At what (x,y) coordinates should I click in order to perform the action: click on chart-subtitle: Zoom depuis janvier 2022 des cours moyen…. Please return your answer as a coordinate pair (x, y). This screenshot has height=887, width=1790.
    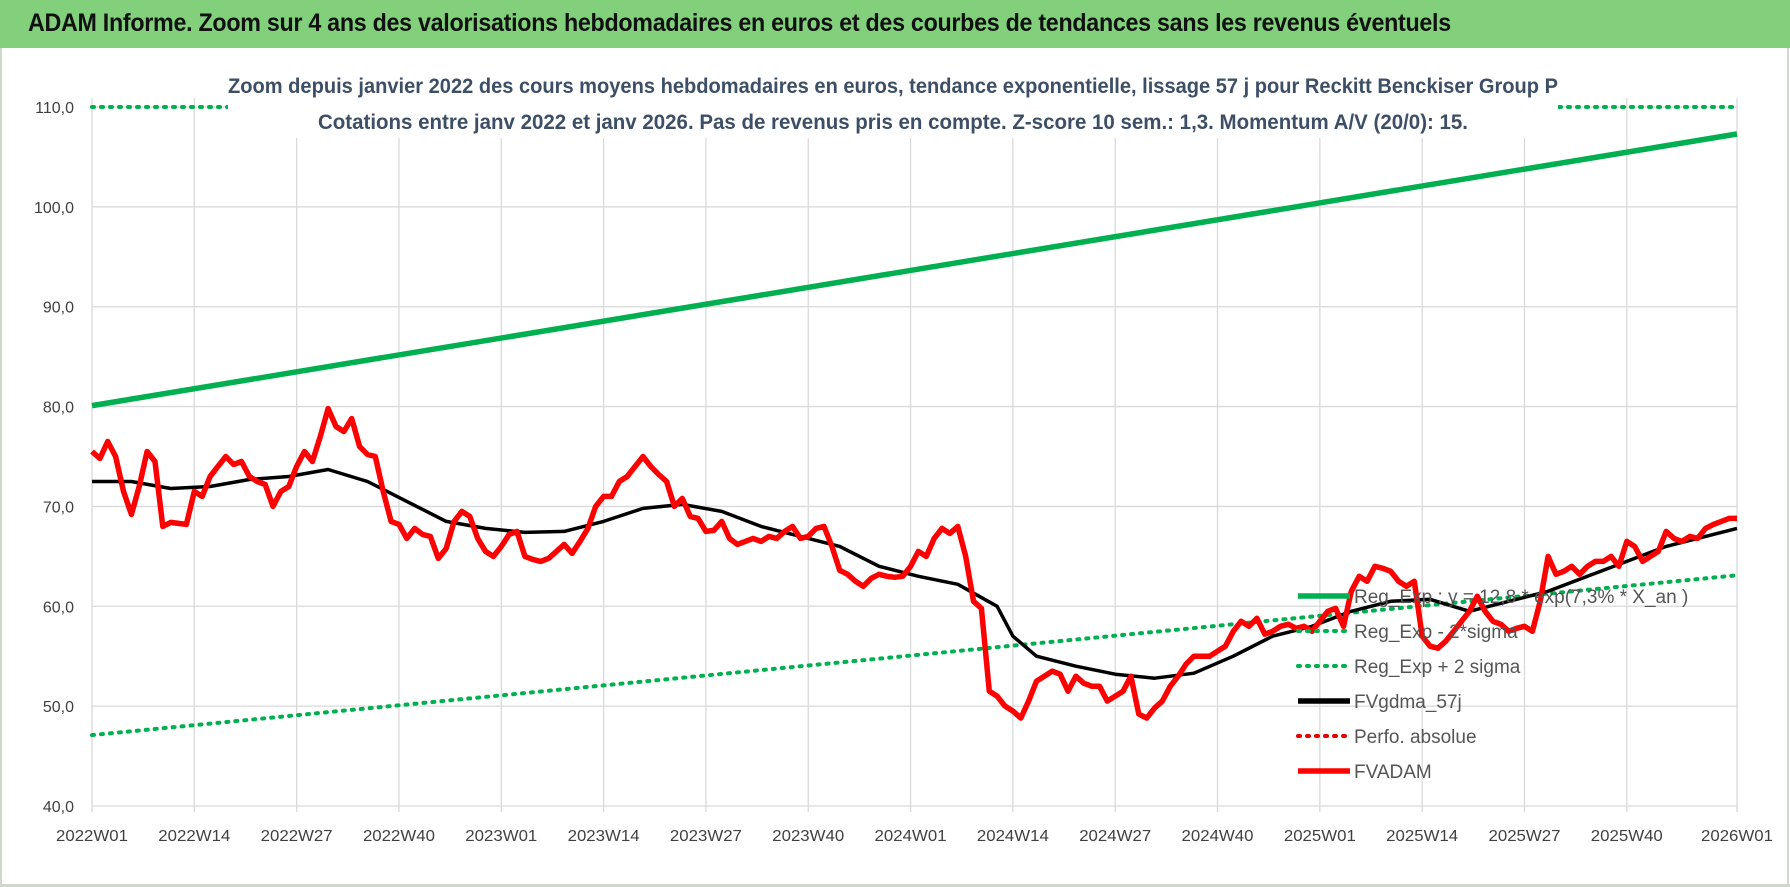
    Looking at the image, I should click on (893, 102).